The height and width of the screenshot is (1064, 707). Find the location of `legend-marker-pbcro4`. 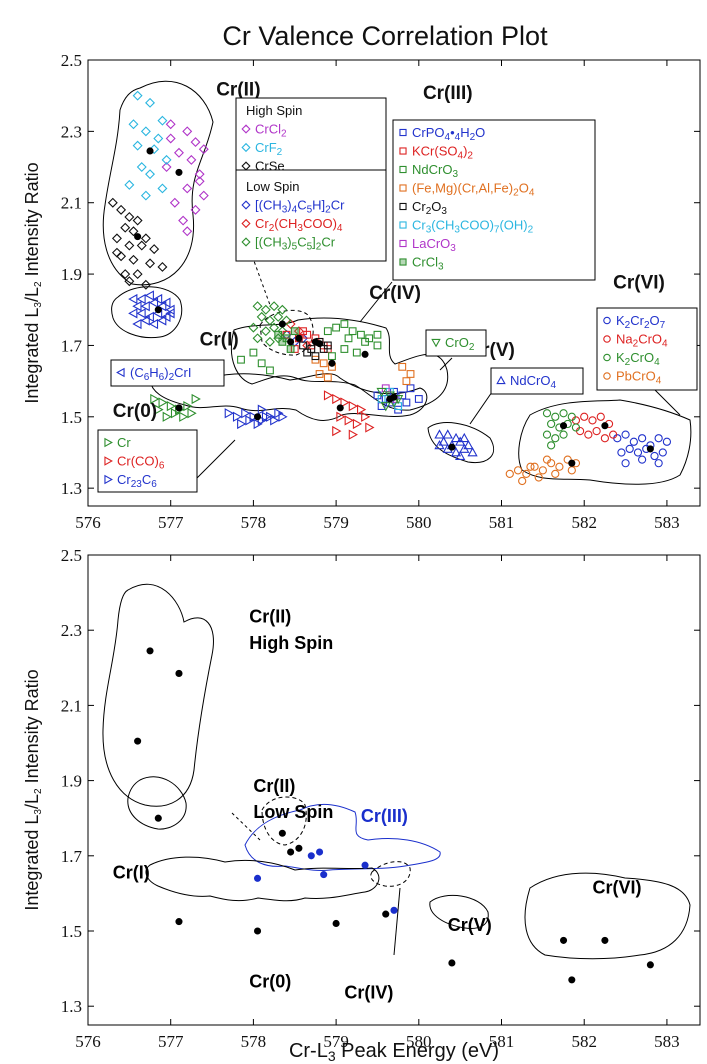

legend-marker-pbcro4 is located at coordinates (607, 376).